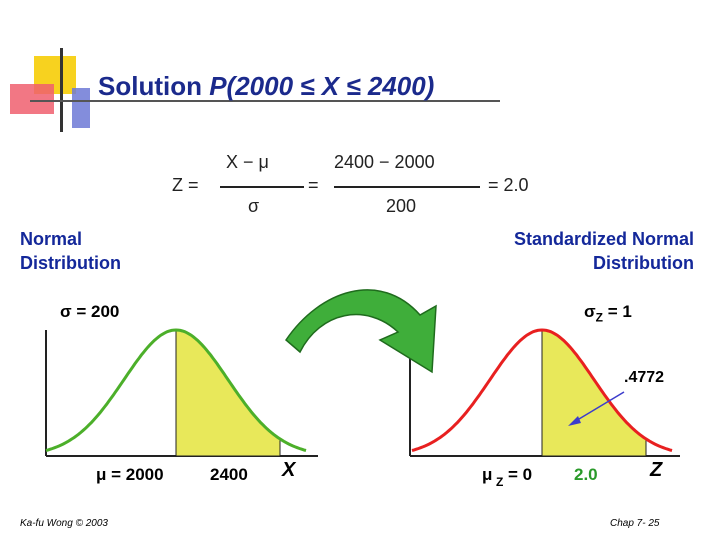 The width and height of the screenshot is (720, 540). I want to click on title-underline, so click(265, 101).